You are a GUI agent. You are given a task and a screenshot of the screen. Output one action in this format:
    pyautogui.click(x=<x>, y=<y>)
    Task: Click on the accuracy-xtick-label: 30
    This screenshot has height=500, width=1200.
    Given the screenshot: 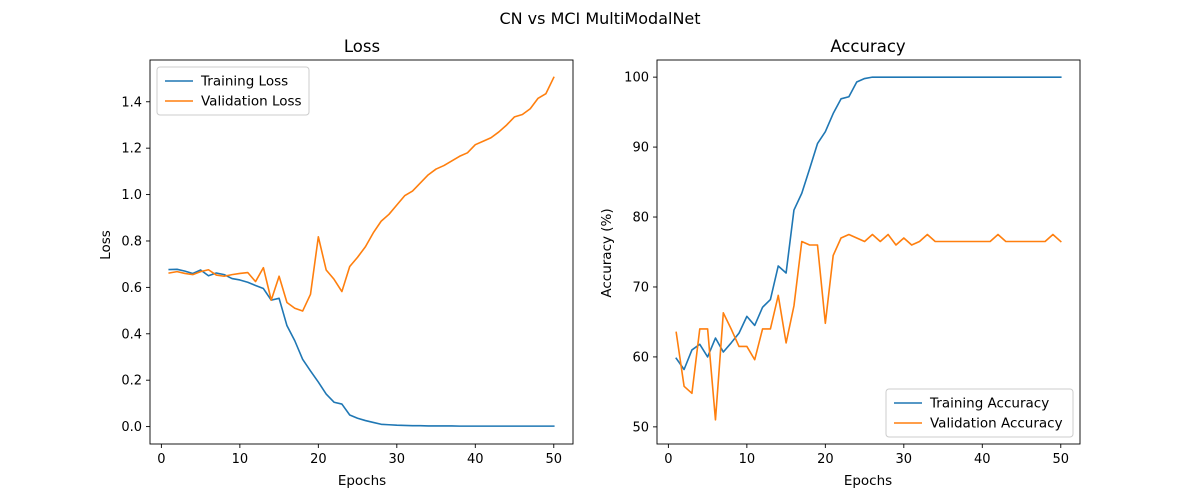 What is the action you would take?
    pyautogui.click(x=904, y=459)
    